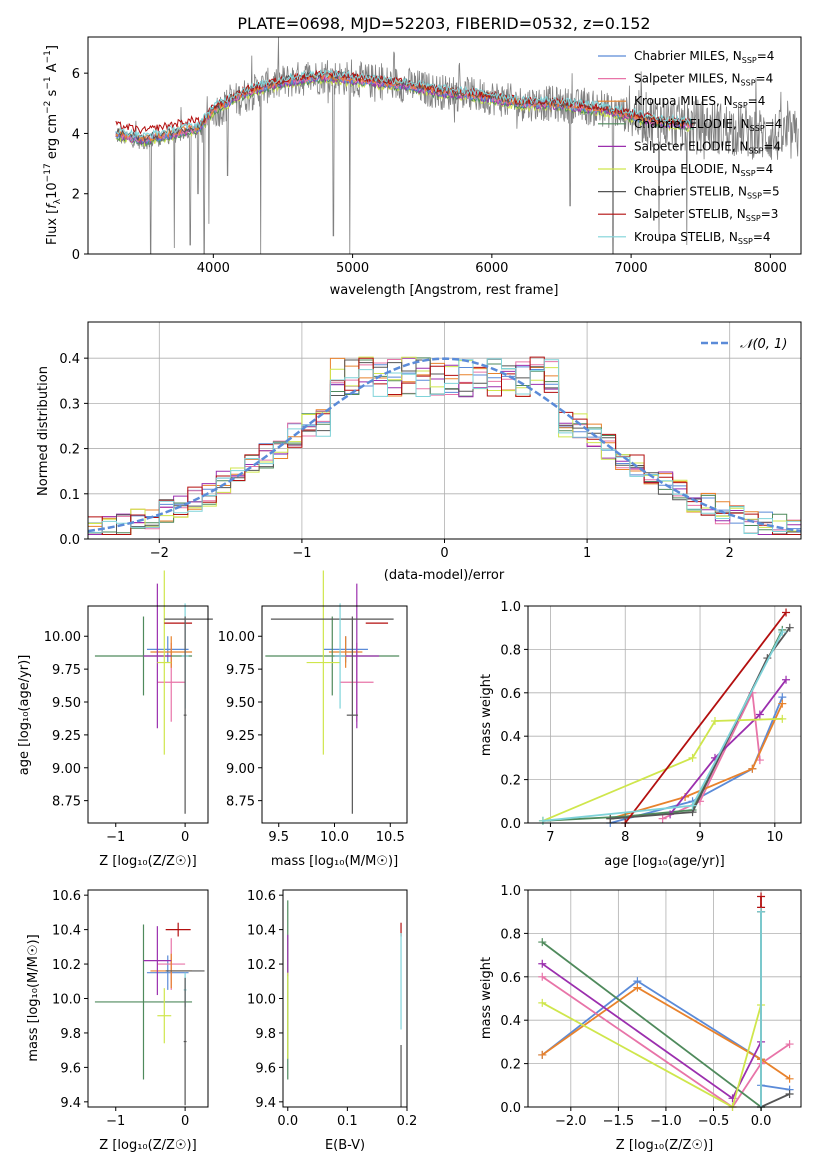 Image resolution: width=819 pixels, height=1170 pixels. Describe the element at coordinates (261, 896) in the screenshot. I see `mass-vs-EBV-ytick-label: 10.6` at that location.